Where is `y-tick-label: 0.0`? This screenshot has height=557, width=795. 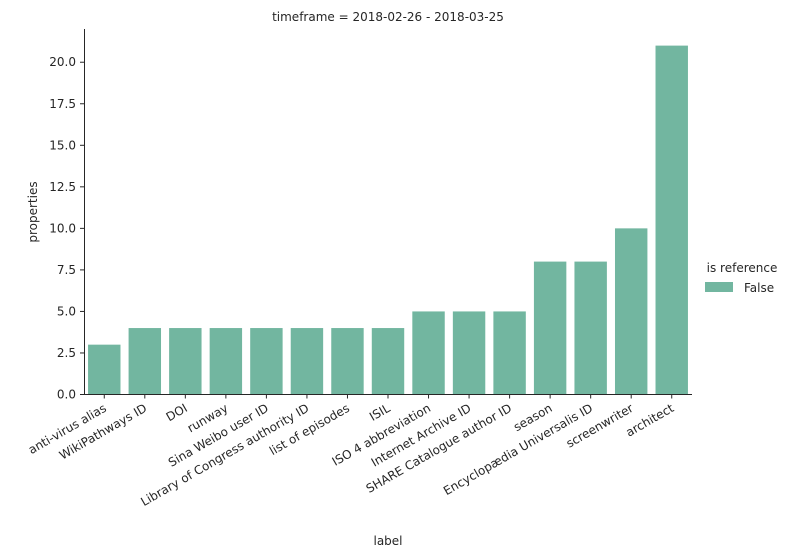 y-tick-label: 0.0 is located at coordinates (66, 395).